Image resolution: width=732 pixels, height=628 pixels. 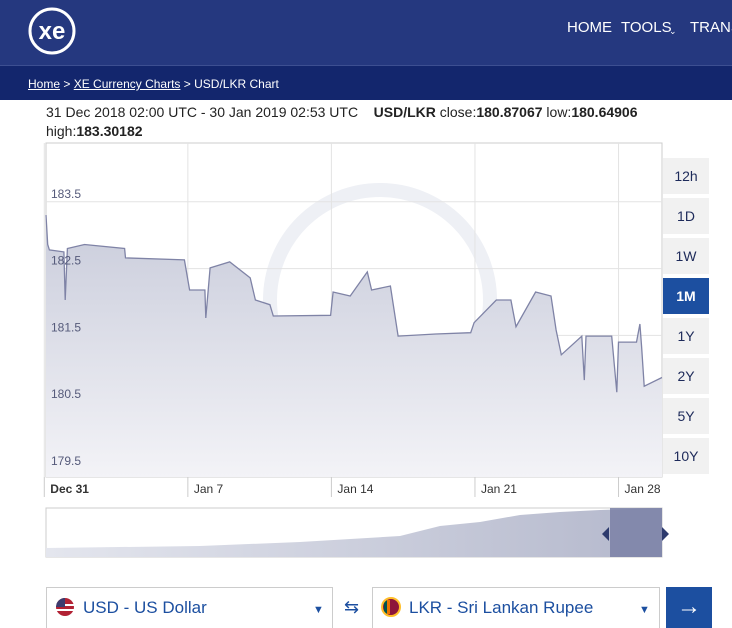 What do you see at coordinates (109, 131) in the screenshot?
I see `high-value: 183.30182` at bounding box center [109, 131].